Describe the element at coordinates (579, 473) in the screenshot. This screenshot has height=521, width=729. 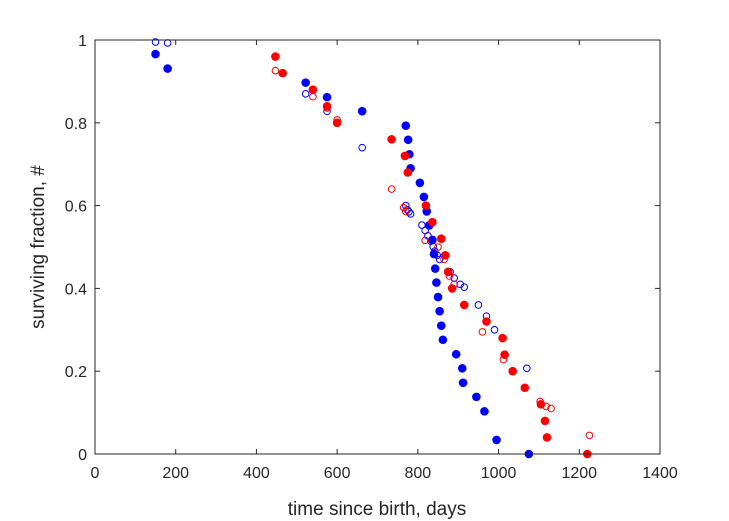
I see `x-tick-label-6: 1200` at that location.